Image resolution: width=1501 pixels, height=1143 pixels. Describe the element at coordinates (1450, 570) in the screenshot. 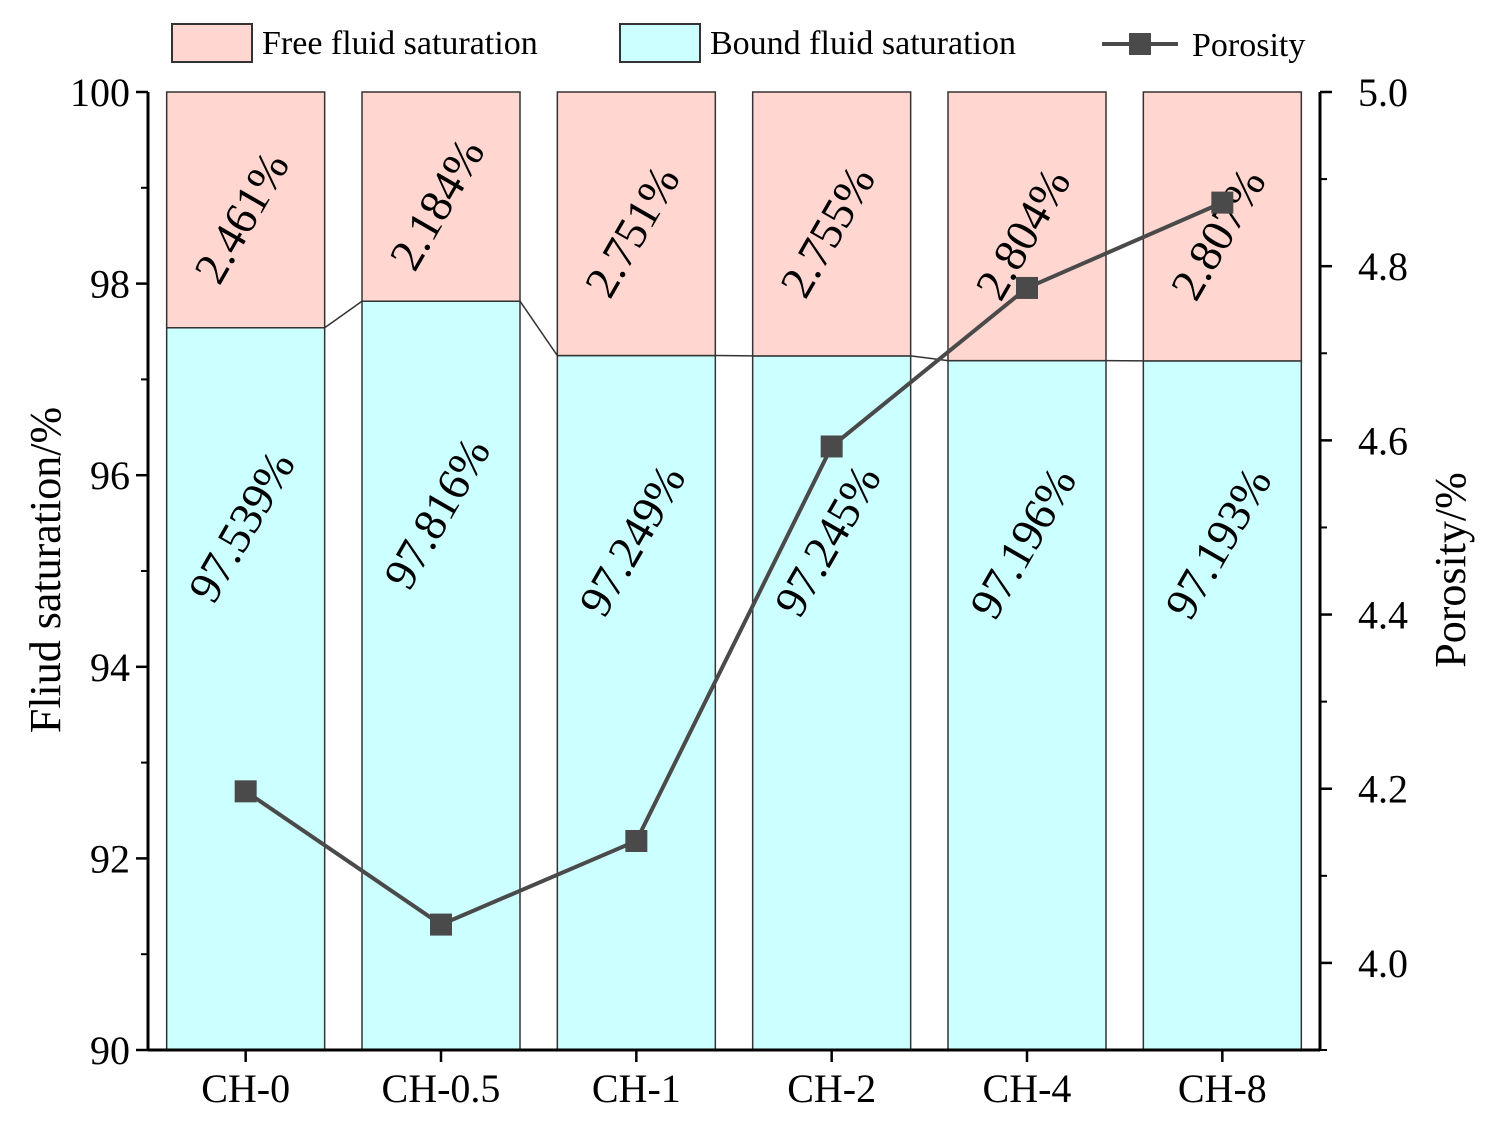

I see `y2-axis-title: Porosity/%` at that location.